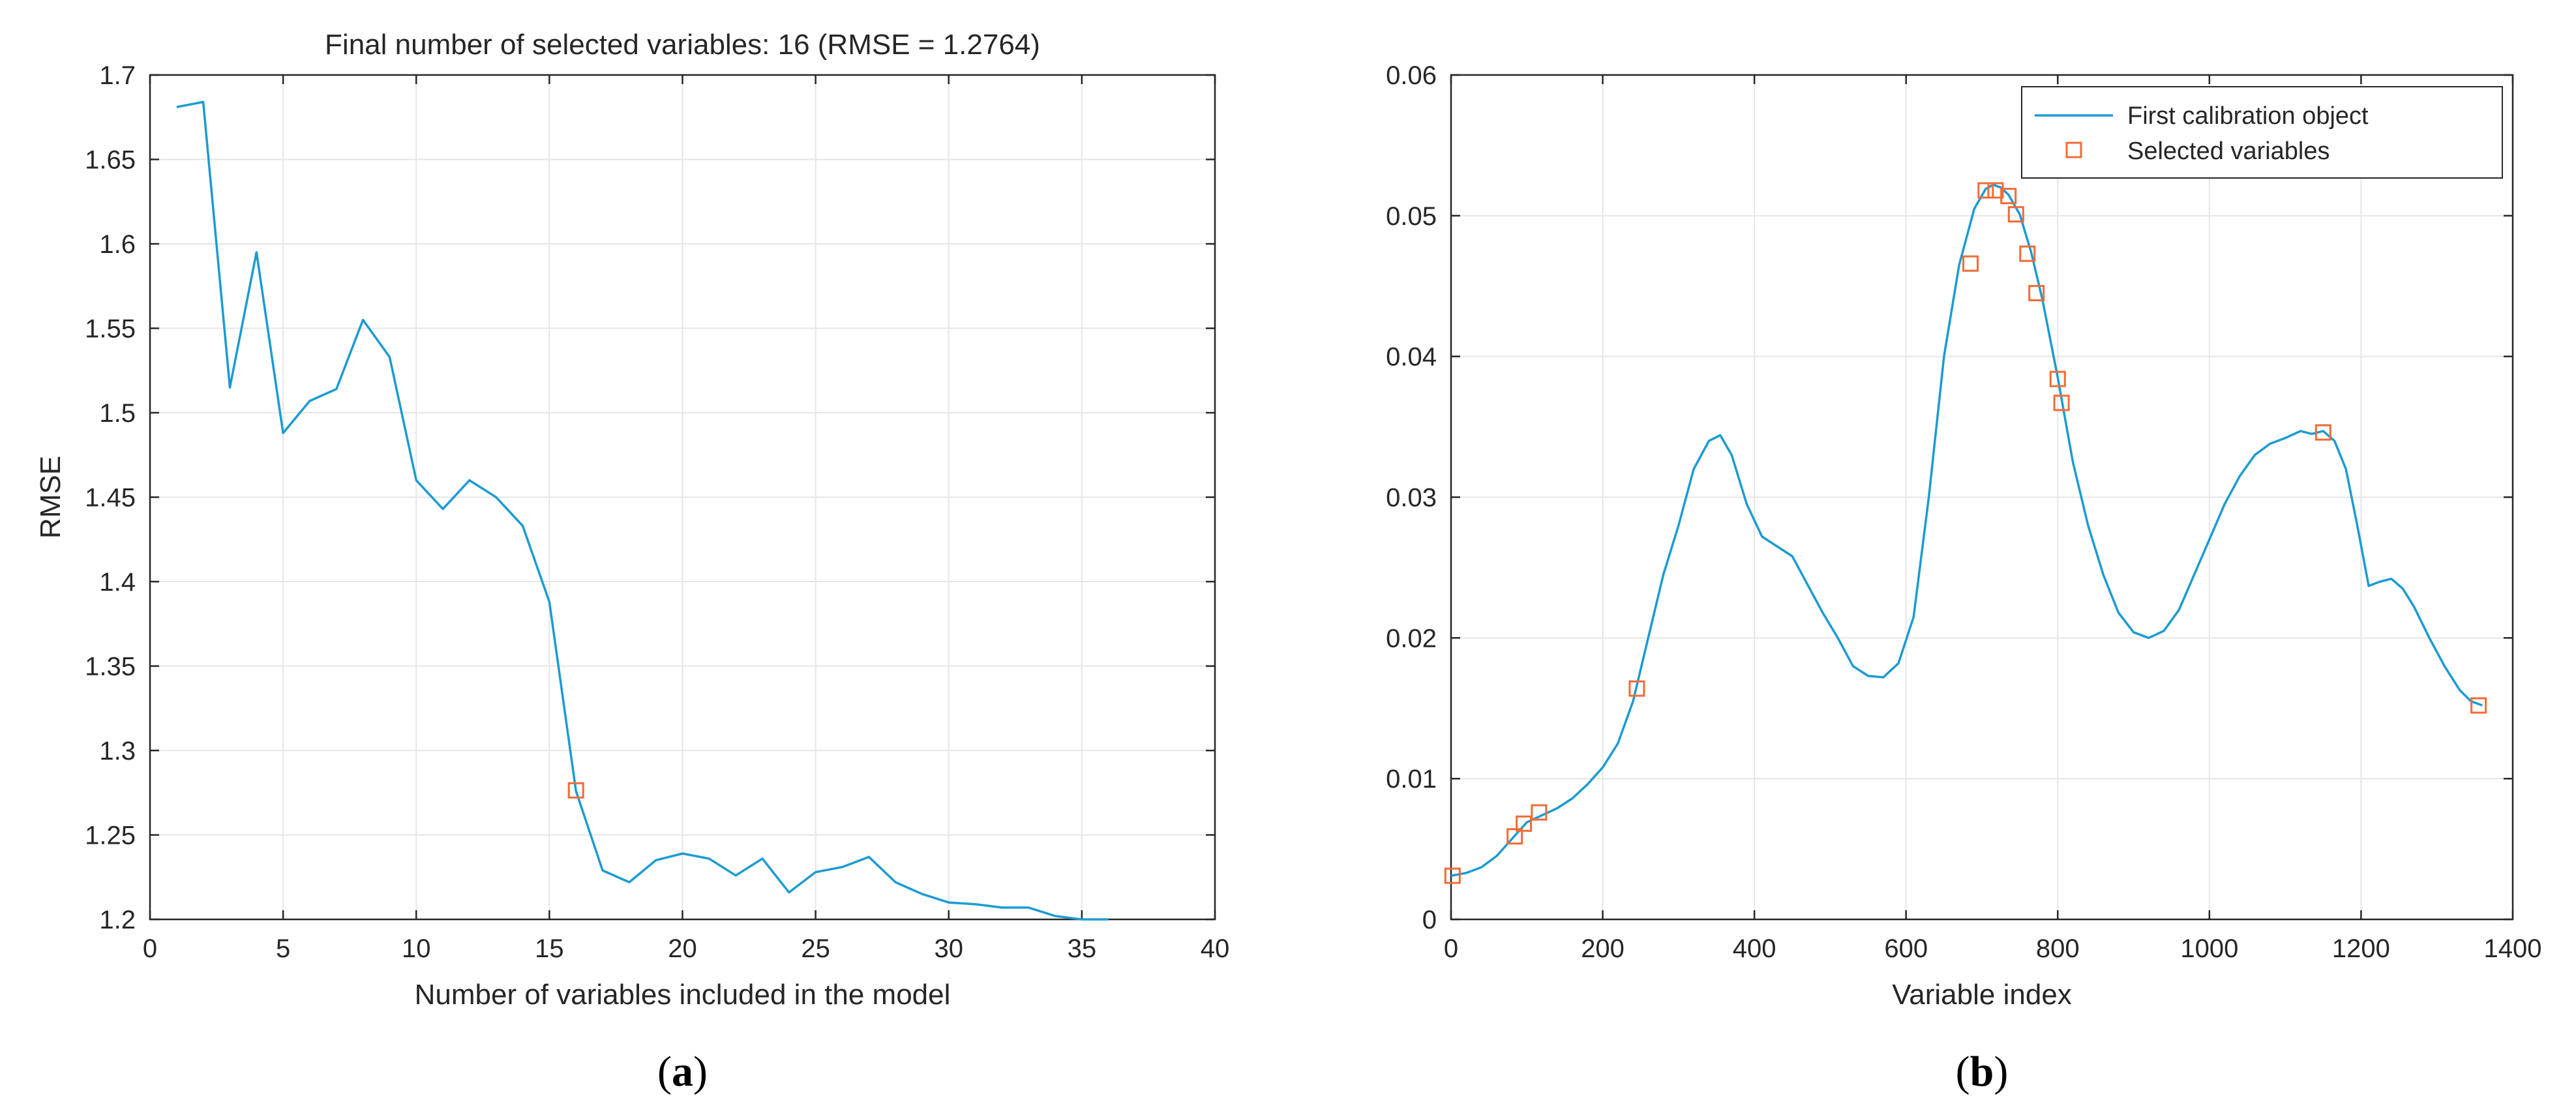 This screenshot has height=1115, width=2576. What do you see at coordinates (117, 244) in the screenshot?
I see `y-tick-label: 1.6` at bounding box center [117, 244].